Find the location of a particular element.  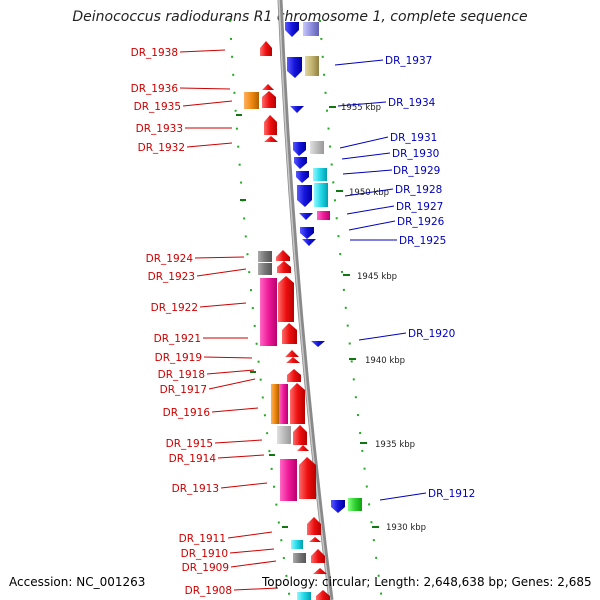

gene-glyph-dr1935-b is located at coordinates (251, 100).